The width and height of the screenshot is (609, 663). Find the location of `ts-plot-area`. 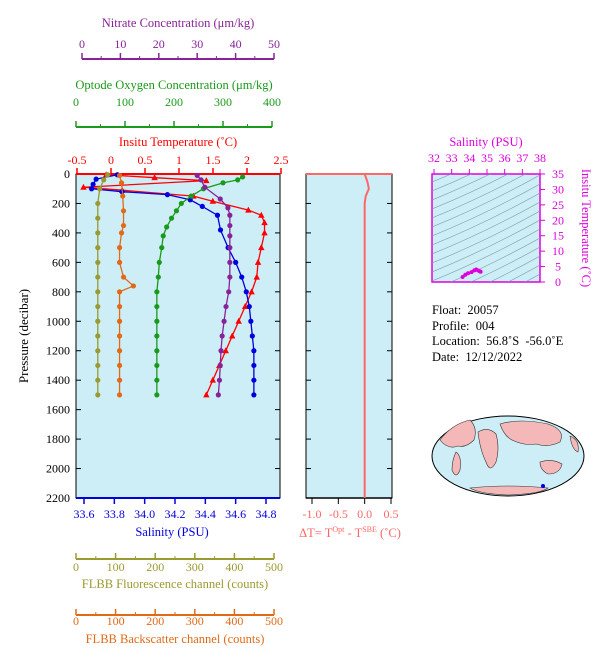

ts-plot-area is located at coordinates (486, 228).